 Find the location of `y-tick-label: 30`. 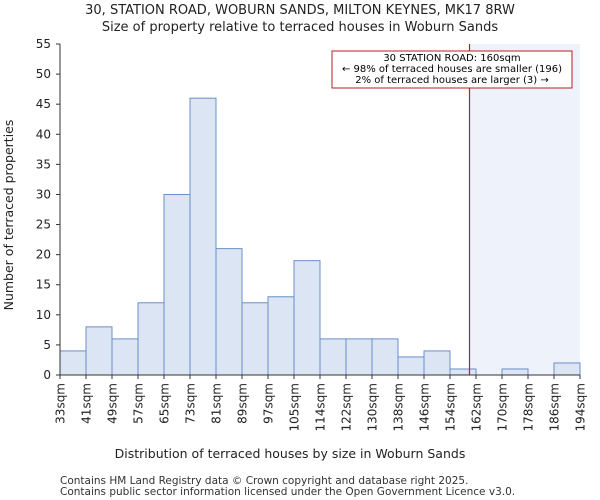

y-tick-label: 30 is located at coordinates (43, 194).